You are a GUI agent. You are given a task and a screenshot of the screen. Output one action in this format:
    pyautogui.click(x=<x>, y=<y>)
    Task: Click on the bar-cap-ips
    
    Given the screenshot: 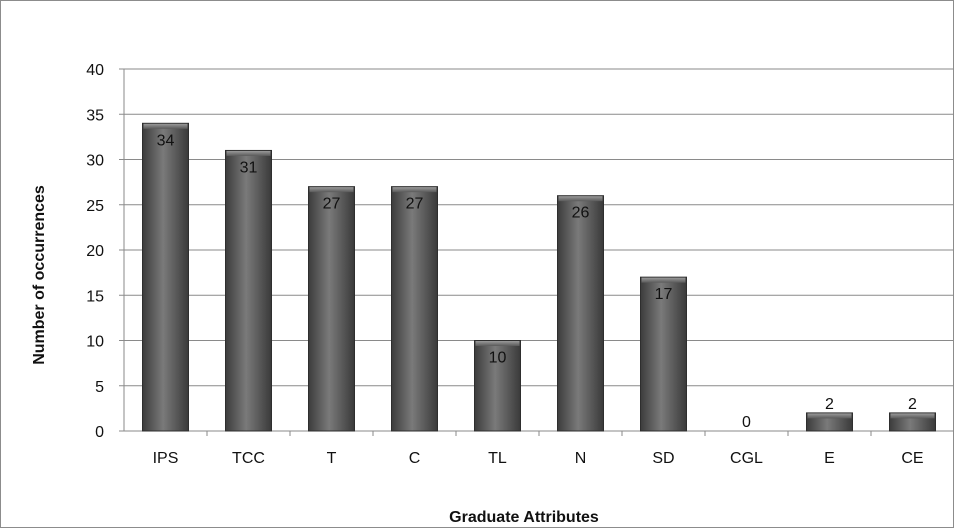 What is the action you would take?
    pyautogui.click(x=165, y=126)
    